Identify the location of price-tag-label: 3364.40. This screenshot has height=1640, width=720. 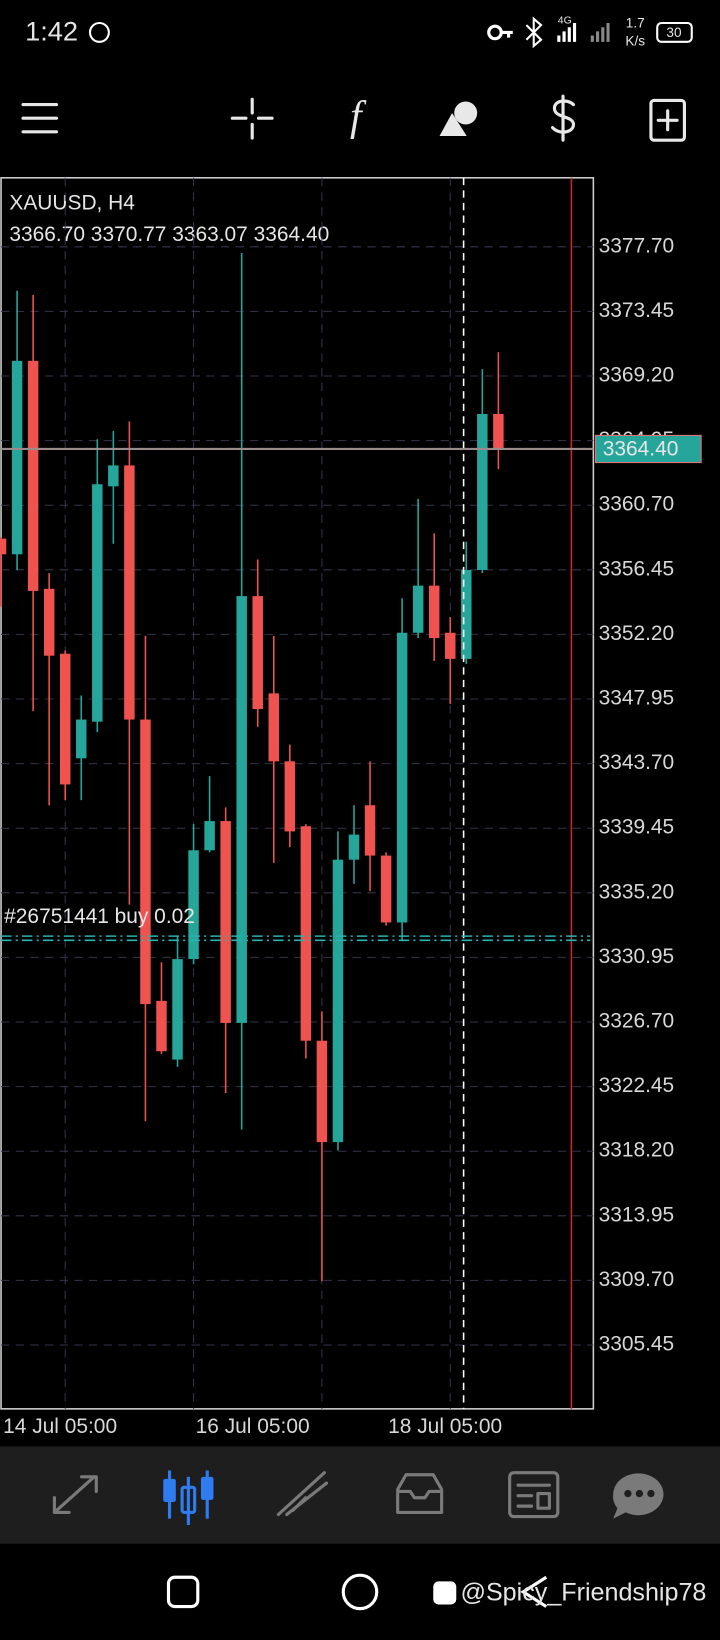
(641, 449).